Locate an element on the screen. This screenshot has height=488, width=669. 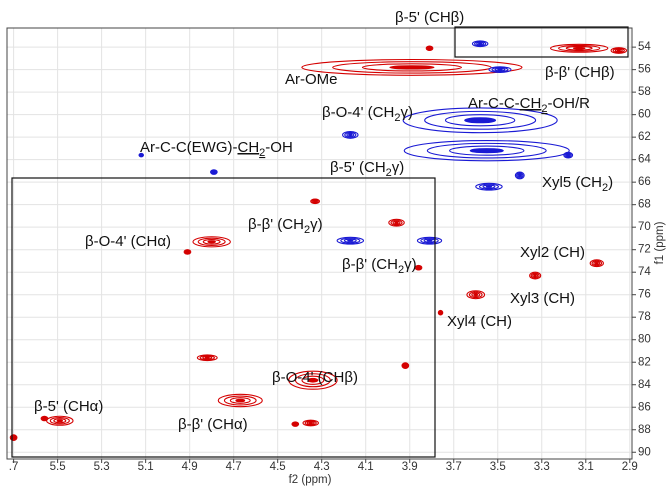
annotation-part: β-5' (CHα) is located at coordinates (68, 406).